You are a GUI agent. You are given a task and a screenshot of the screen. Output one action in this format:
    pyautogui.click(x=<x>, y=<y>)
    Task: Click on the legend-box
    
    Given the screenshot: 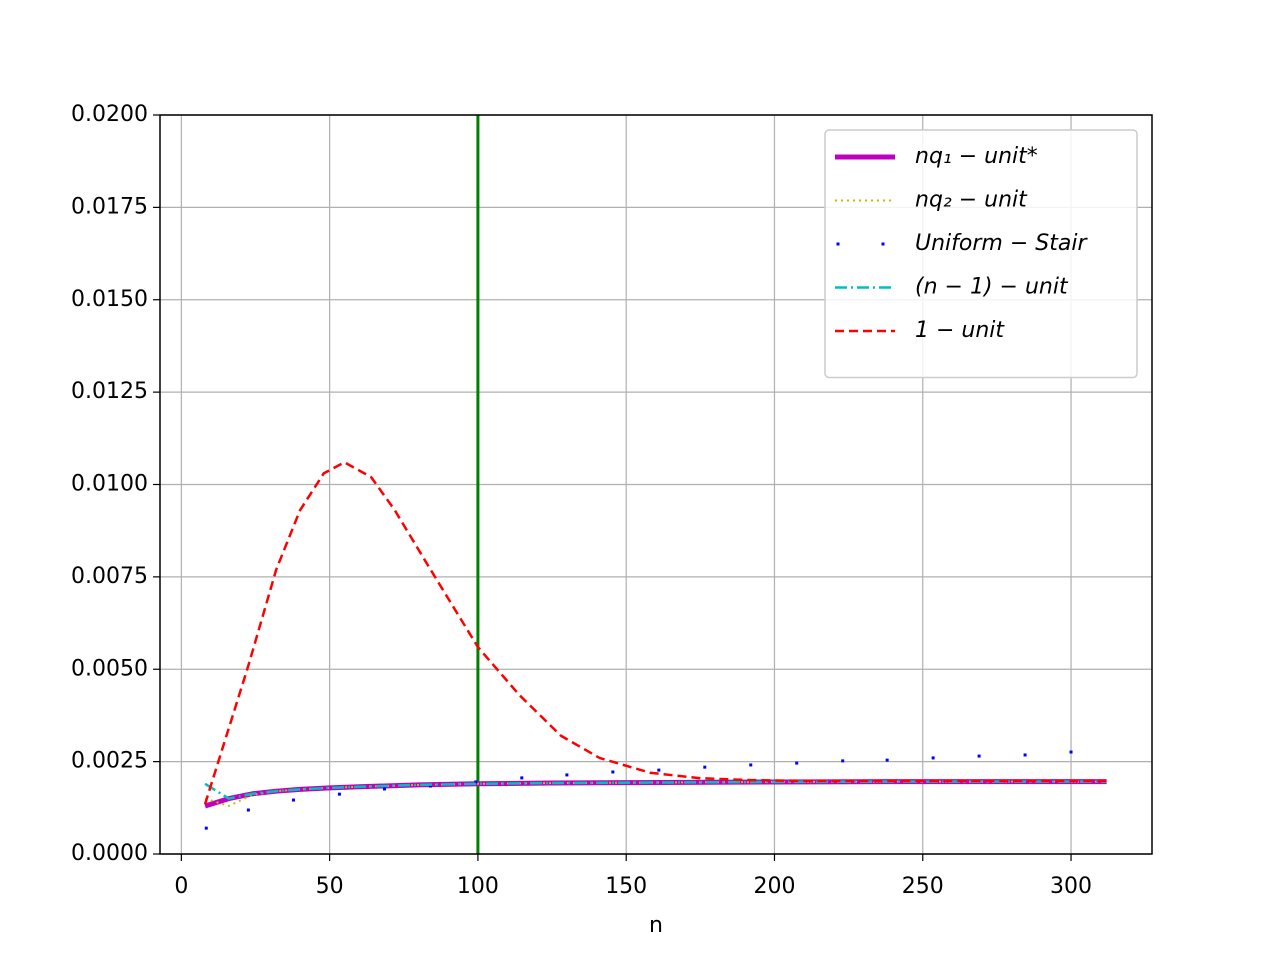 What is the action you would take?
    pyautogui.click(x=981, y=254)
    